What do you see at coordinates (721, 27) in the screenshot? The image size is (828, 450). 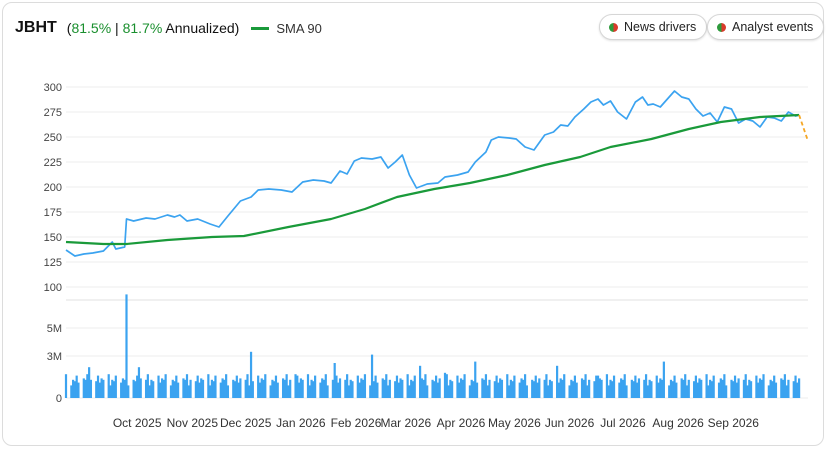 I see `analyst-events-dot-icon` at bounding box center [721, 27].